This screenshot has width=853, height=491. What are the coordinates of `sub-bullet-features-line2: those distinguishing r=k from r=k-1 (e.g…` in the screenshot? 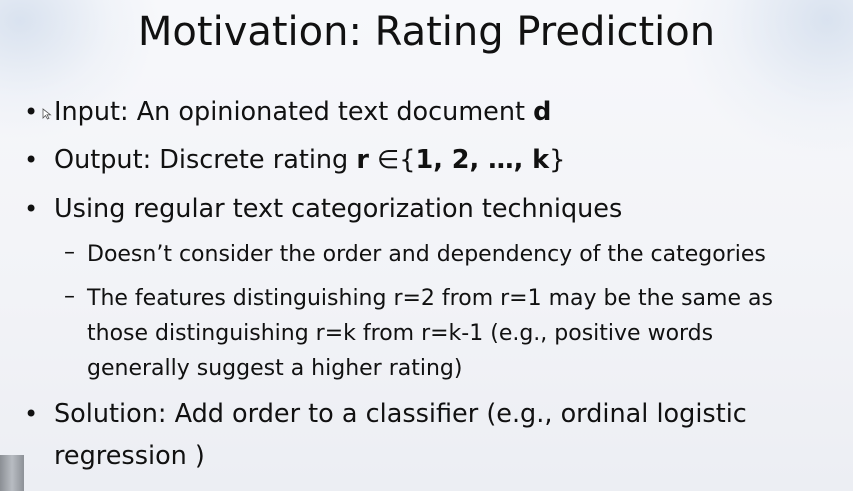 It's located at (400, 333).